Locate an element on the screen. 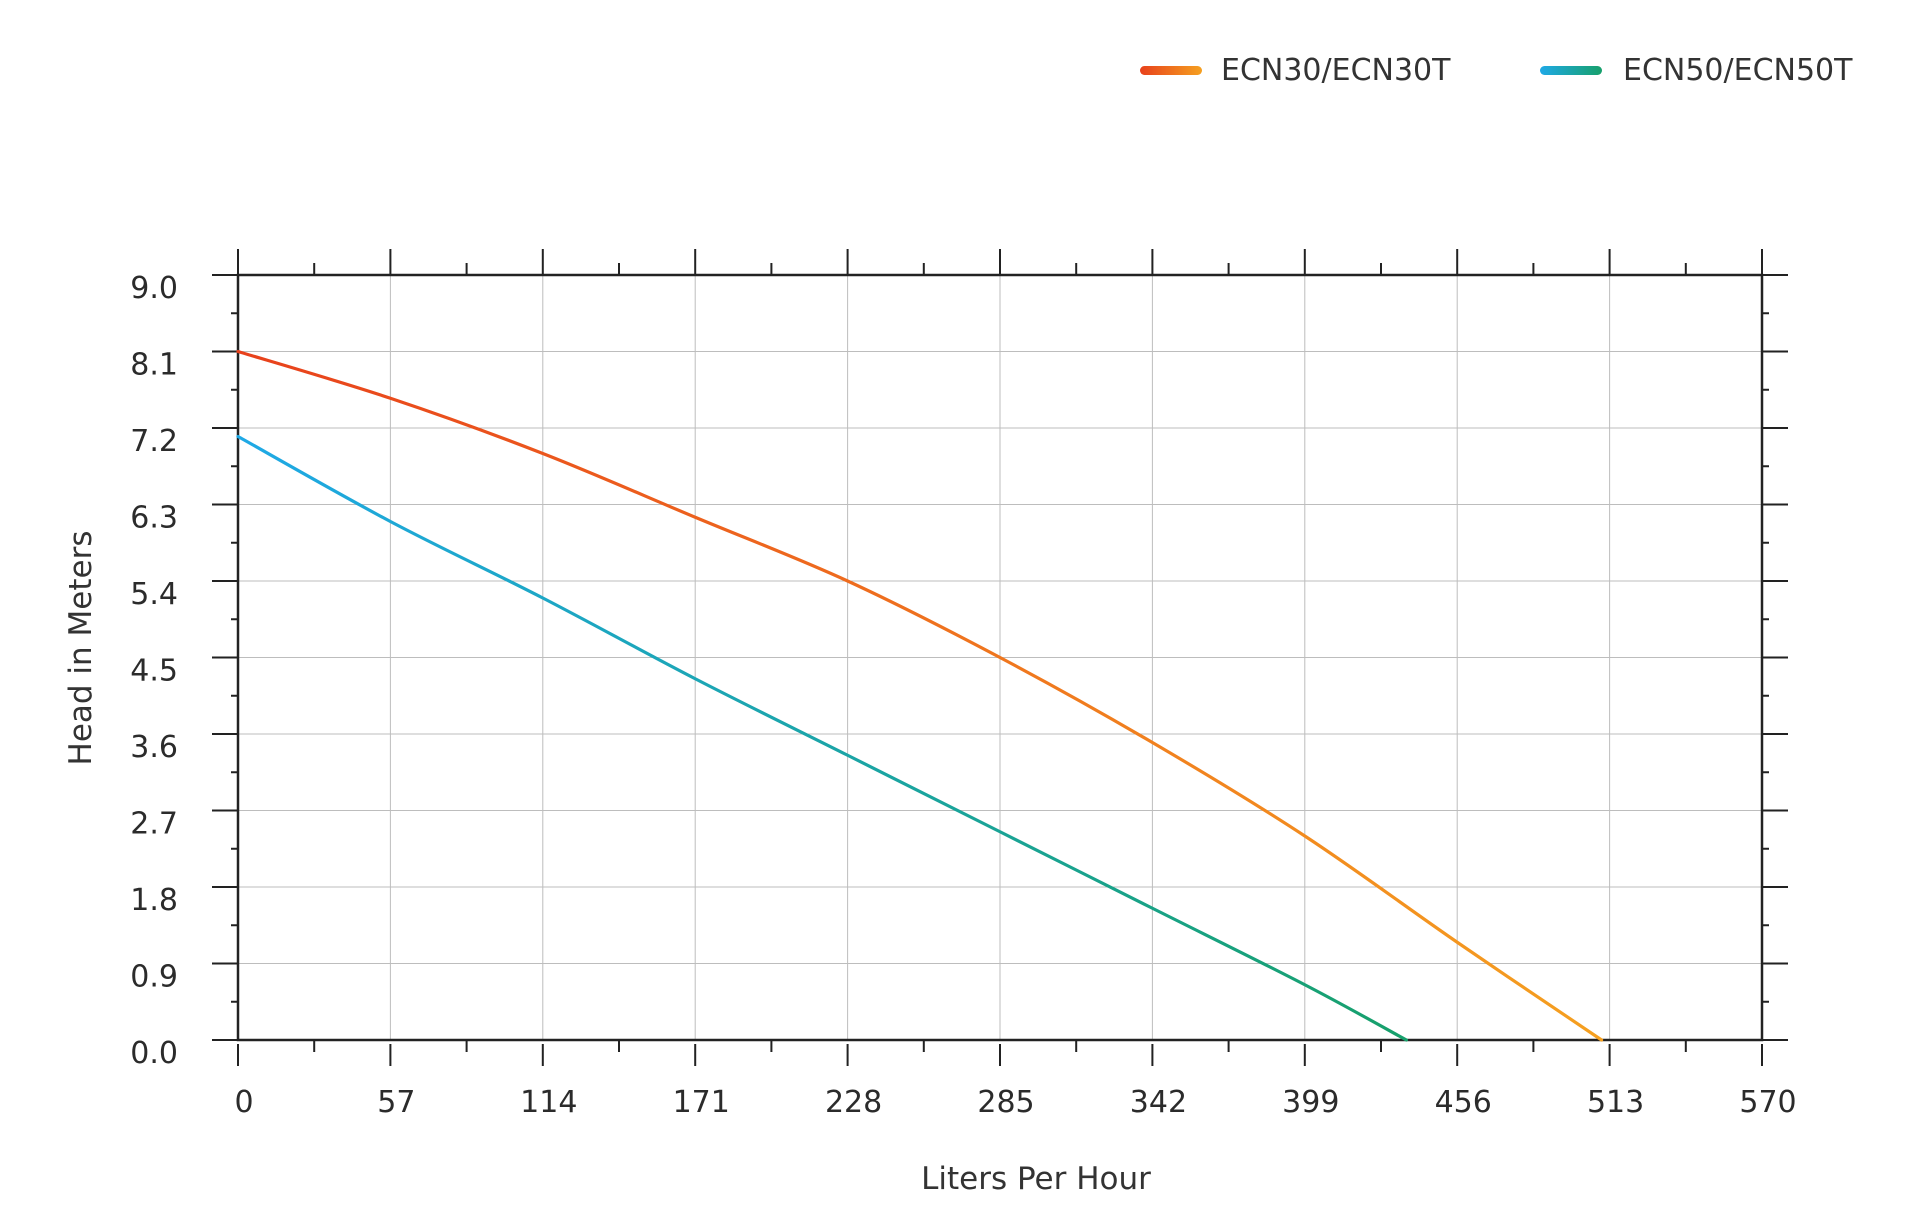 Image resolution: width=1920 pixels, height=1209 pixels. legend-item-ecn50: ECN50/ECN50T is located at coordinates (1696, 70).